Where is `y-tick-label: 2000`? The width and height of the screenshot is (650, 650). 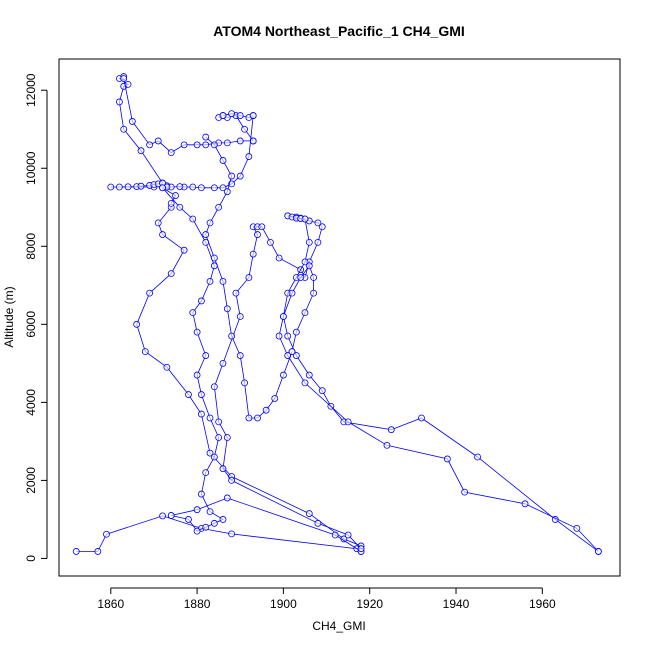 y-tick-label: 2000 is located at coordinates (31, 480).